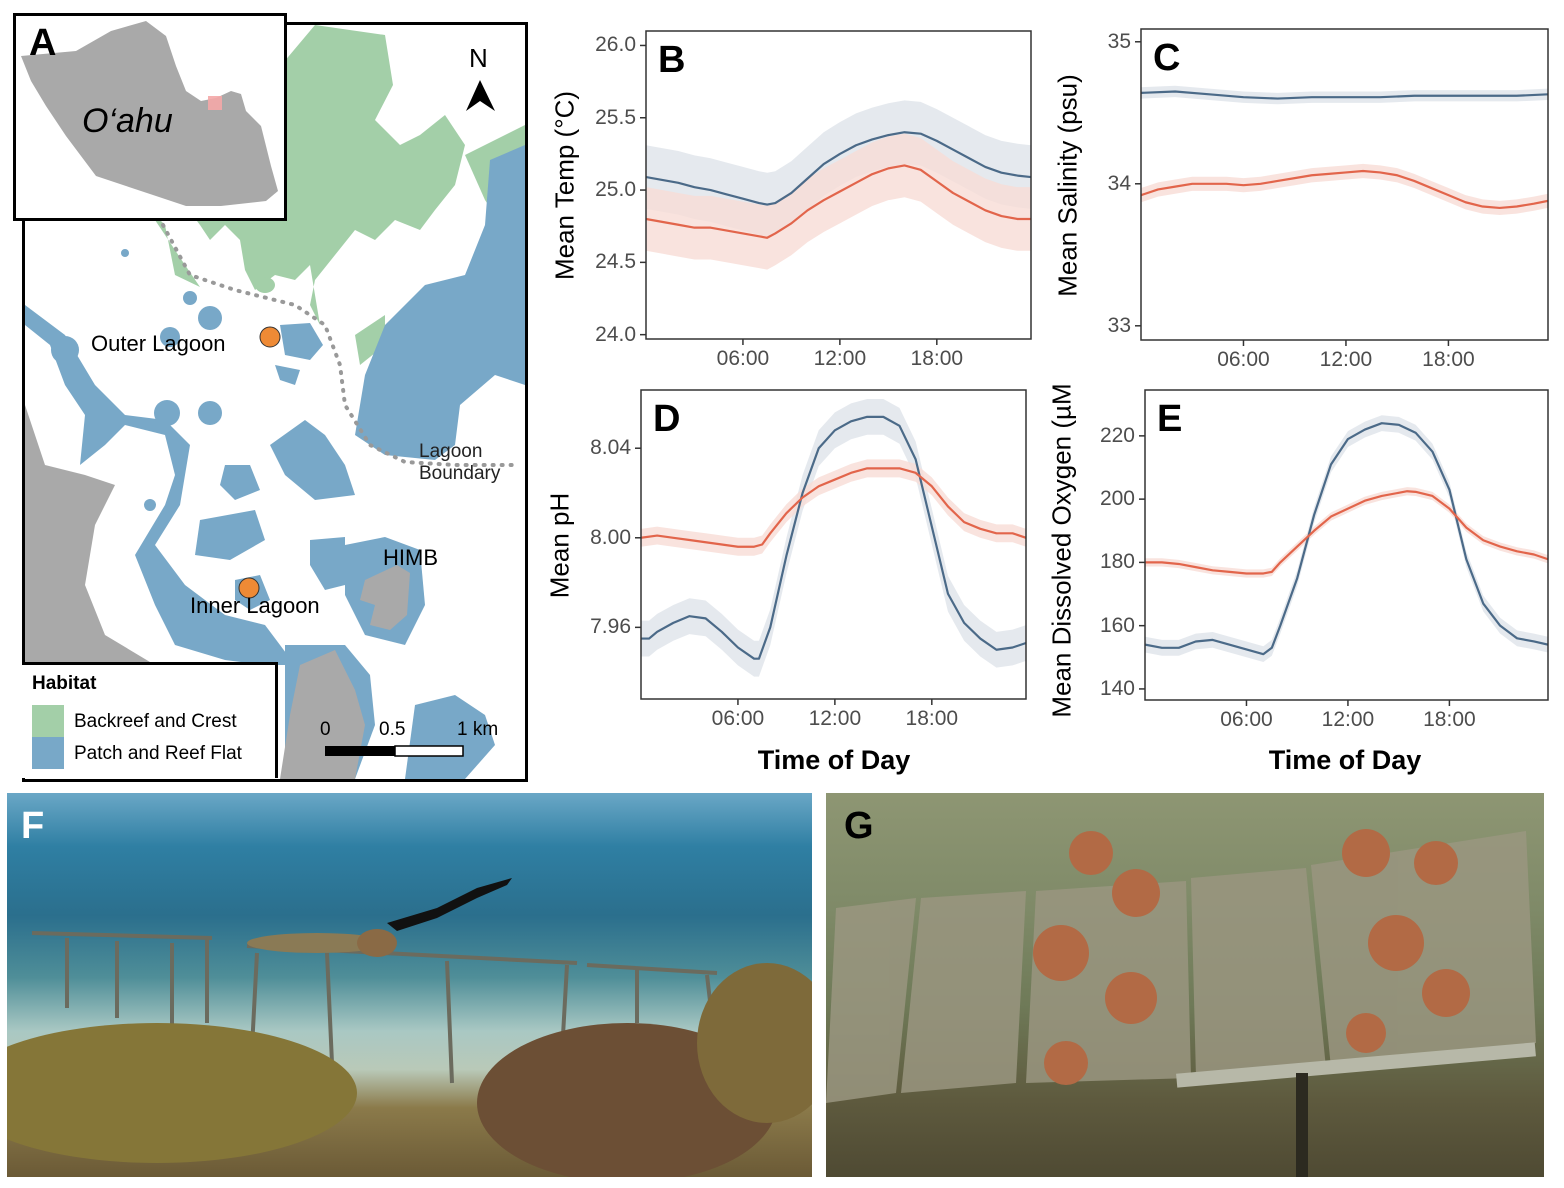 The width and height of the screenshot is (1564, 1188). What do you see at coordinates (1061, 550) in the screenshot?
I see `y-axis-label: Mean Dissolved Oxygen (µM` at bounding box center [1061, 550].